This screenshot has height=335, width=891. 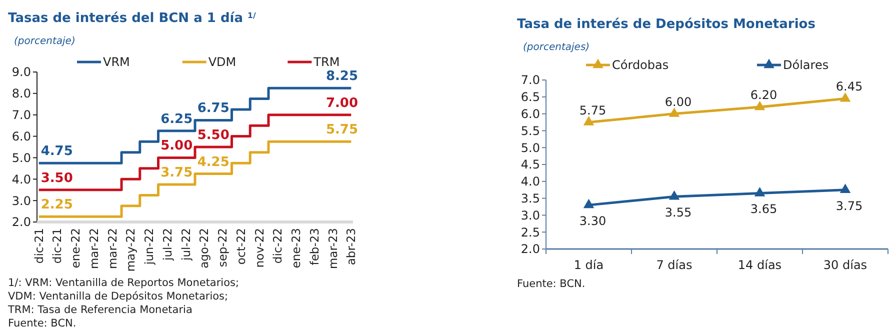 What do you see at coordinates (116, 62) in the screenshot?
I see `legend-label: VRM` at bounding box center [116, 62].